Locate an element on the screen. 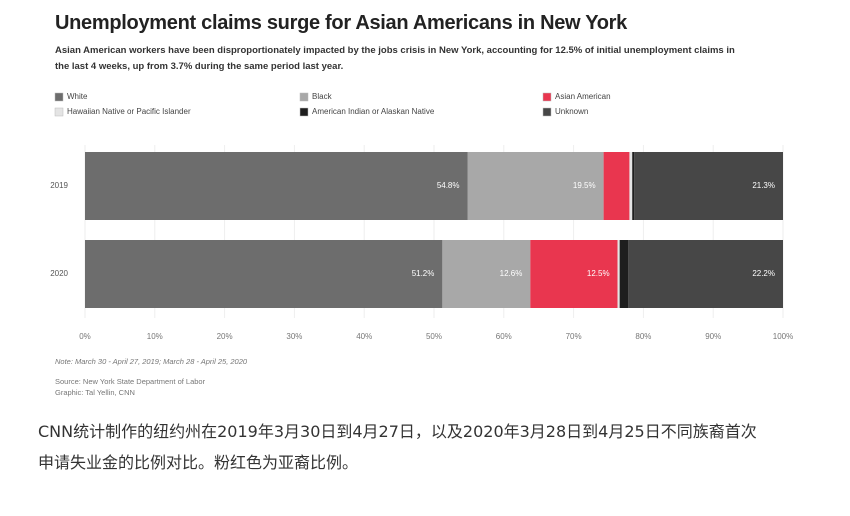 The height and width of the screenshot is (516, 850). value-label: 54.8% is located at coordinates (448, 185).